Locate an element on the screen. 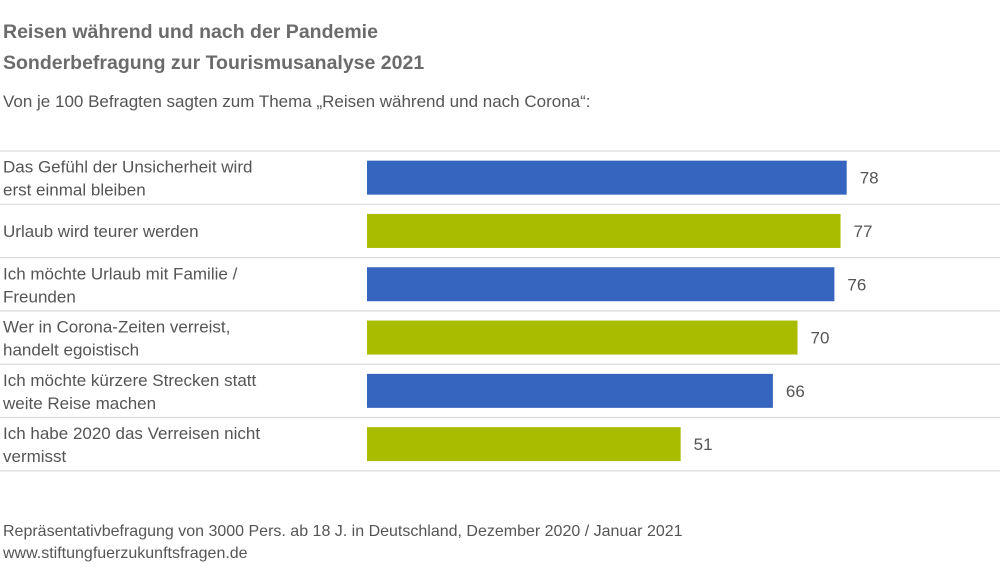 The height and width of the screenshot is (570, 1000). value-label: 76 is located at coordinates (856, 284).